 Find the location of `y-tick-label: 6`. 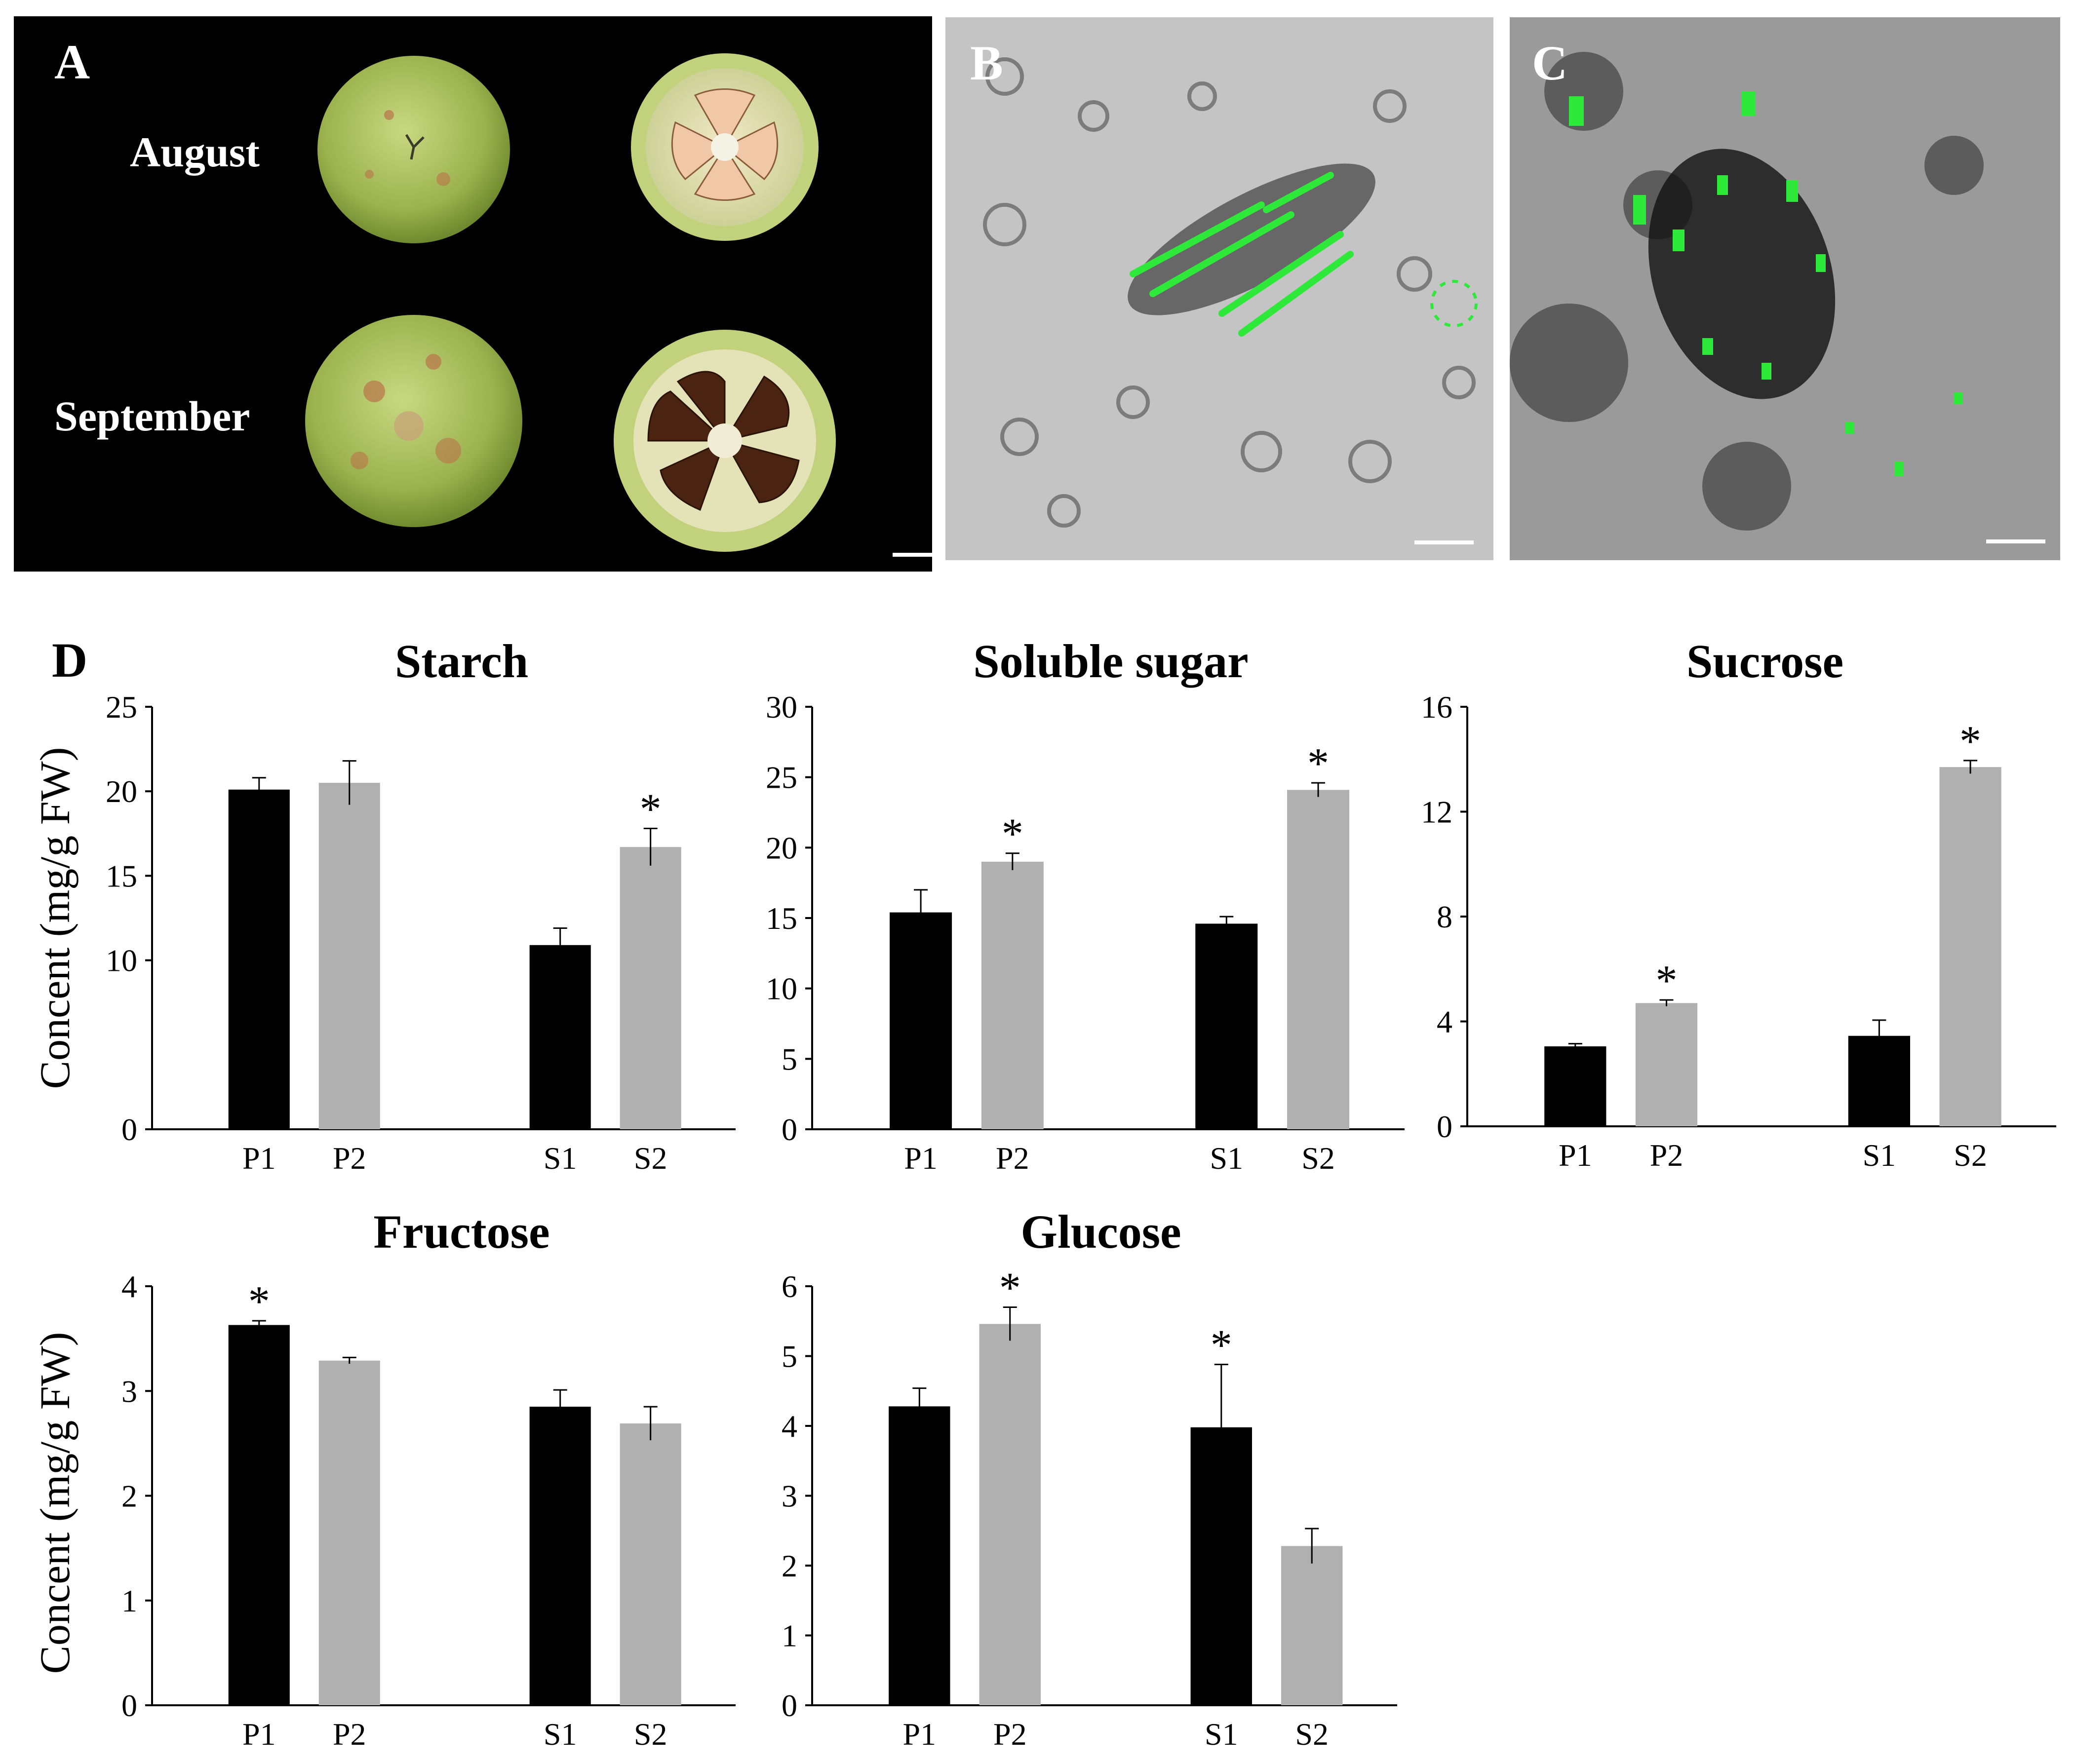

y-tick-label: 6 is located at coordinates (789, 1286).